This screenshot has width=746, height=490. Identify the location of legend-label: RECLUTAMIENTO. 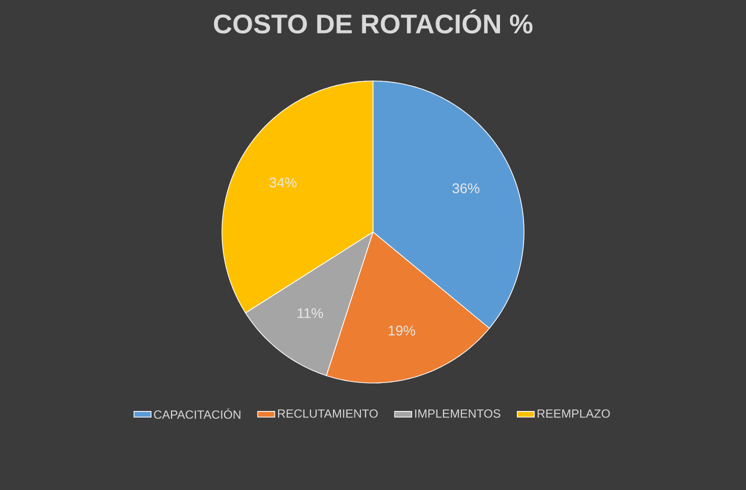
(328, 413).